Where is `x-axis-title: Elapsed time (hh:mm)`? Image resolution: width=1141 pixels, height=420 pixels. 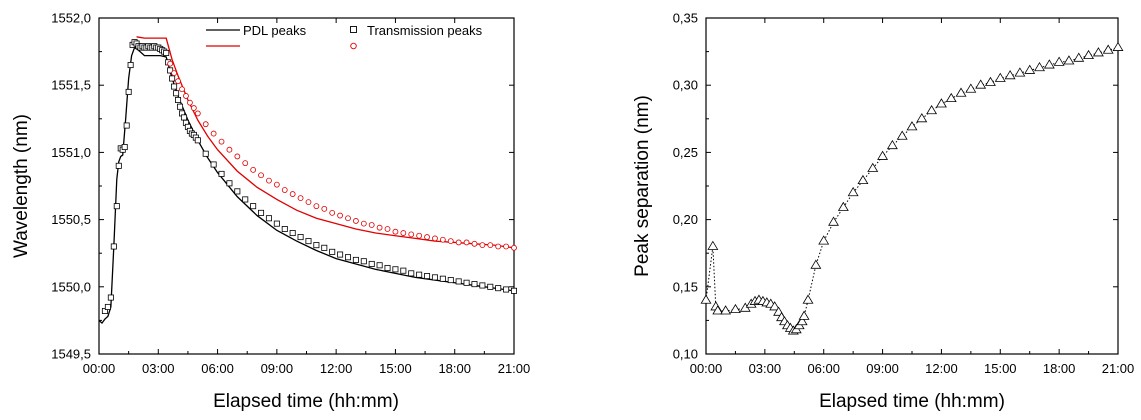
x-axis-title: Elapsed time (hh:mm) is located at coordinates (306, 401).